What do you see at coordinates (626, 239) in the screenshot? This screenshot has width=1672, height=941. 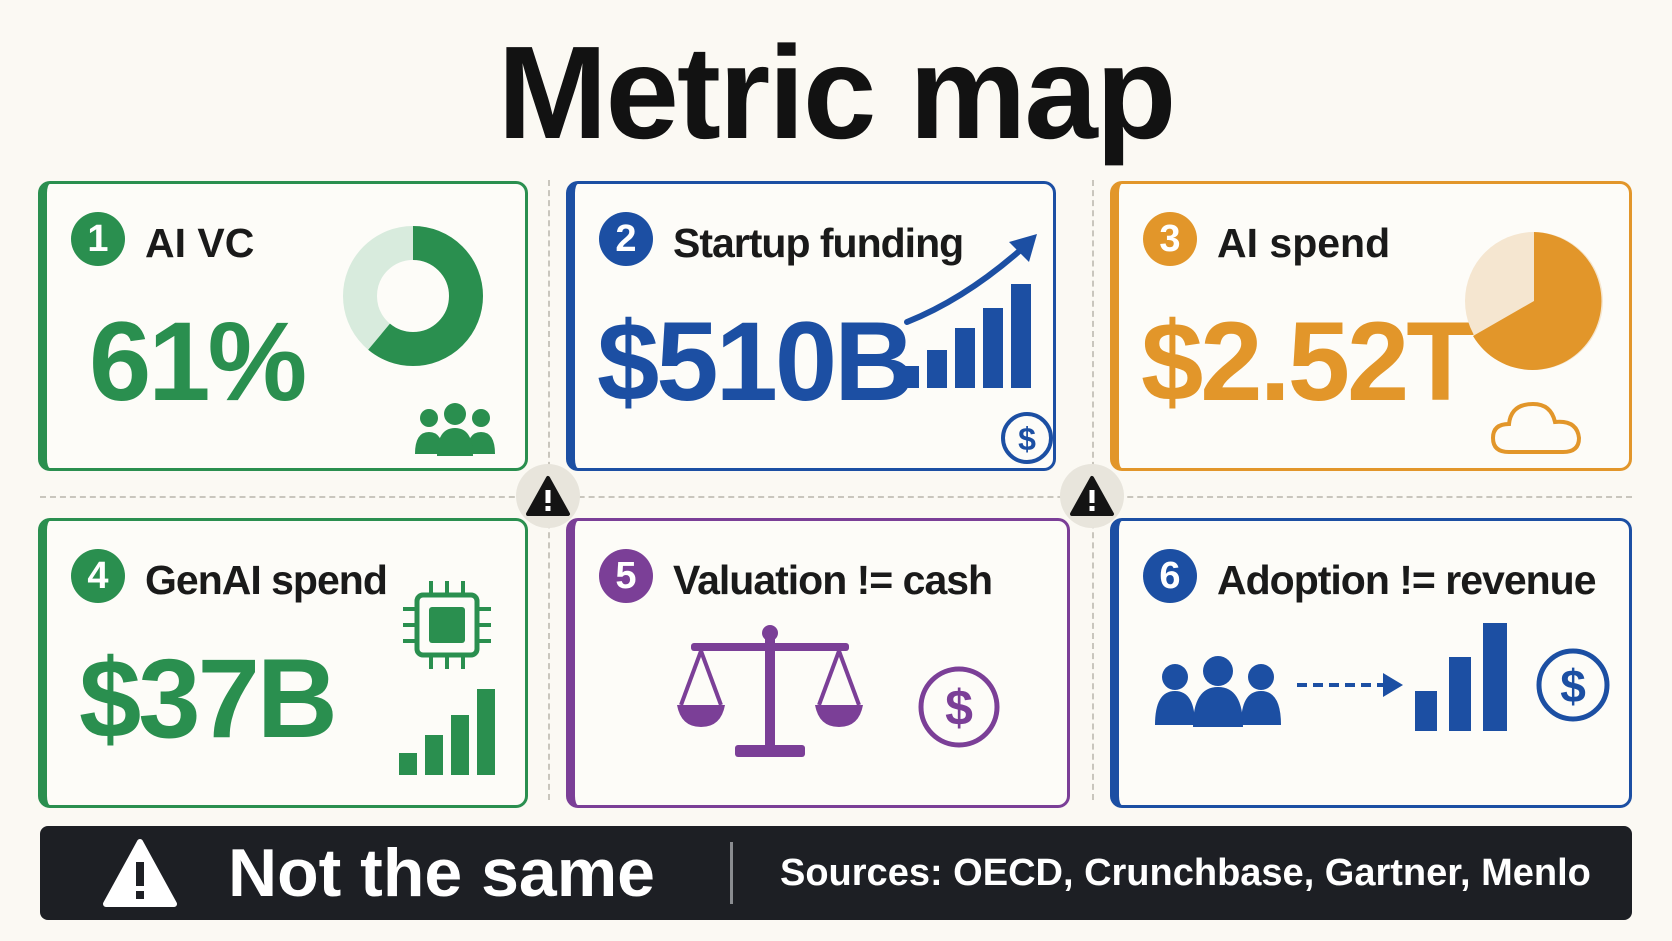 I see `card-number-badge: 2` at bounding box center [626, 239].